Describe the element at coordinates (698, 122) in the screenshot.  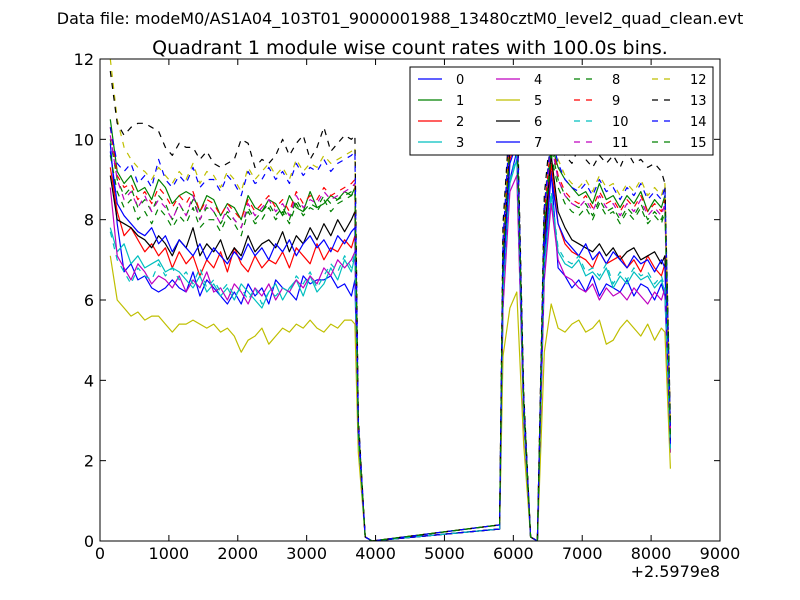
I see `legend-label-14: 14` at that location.